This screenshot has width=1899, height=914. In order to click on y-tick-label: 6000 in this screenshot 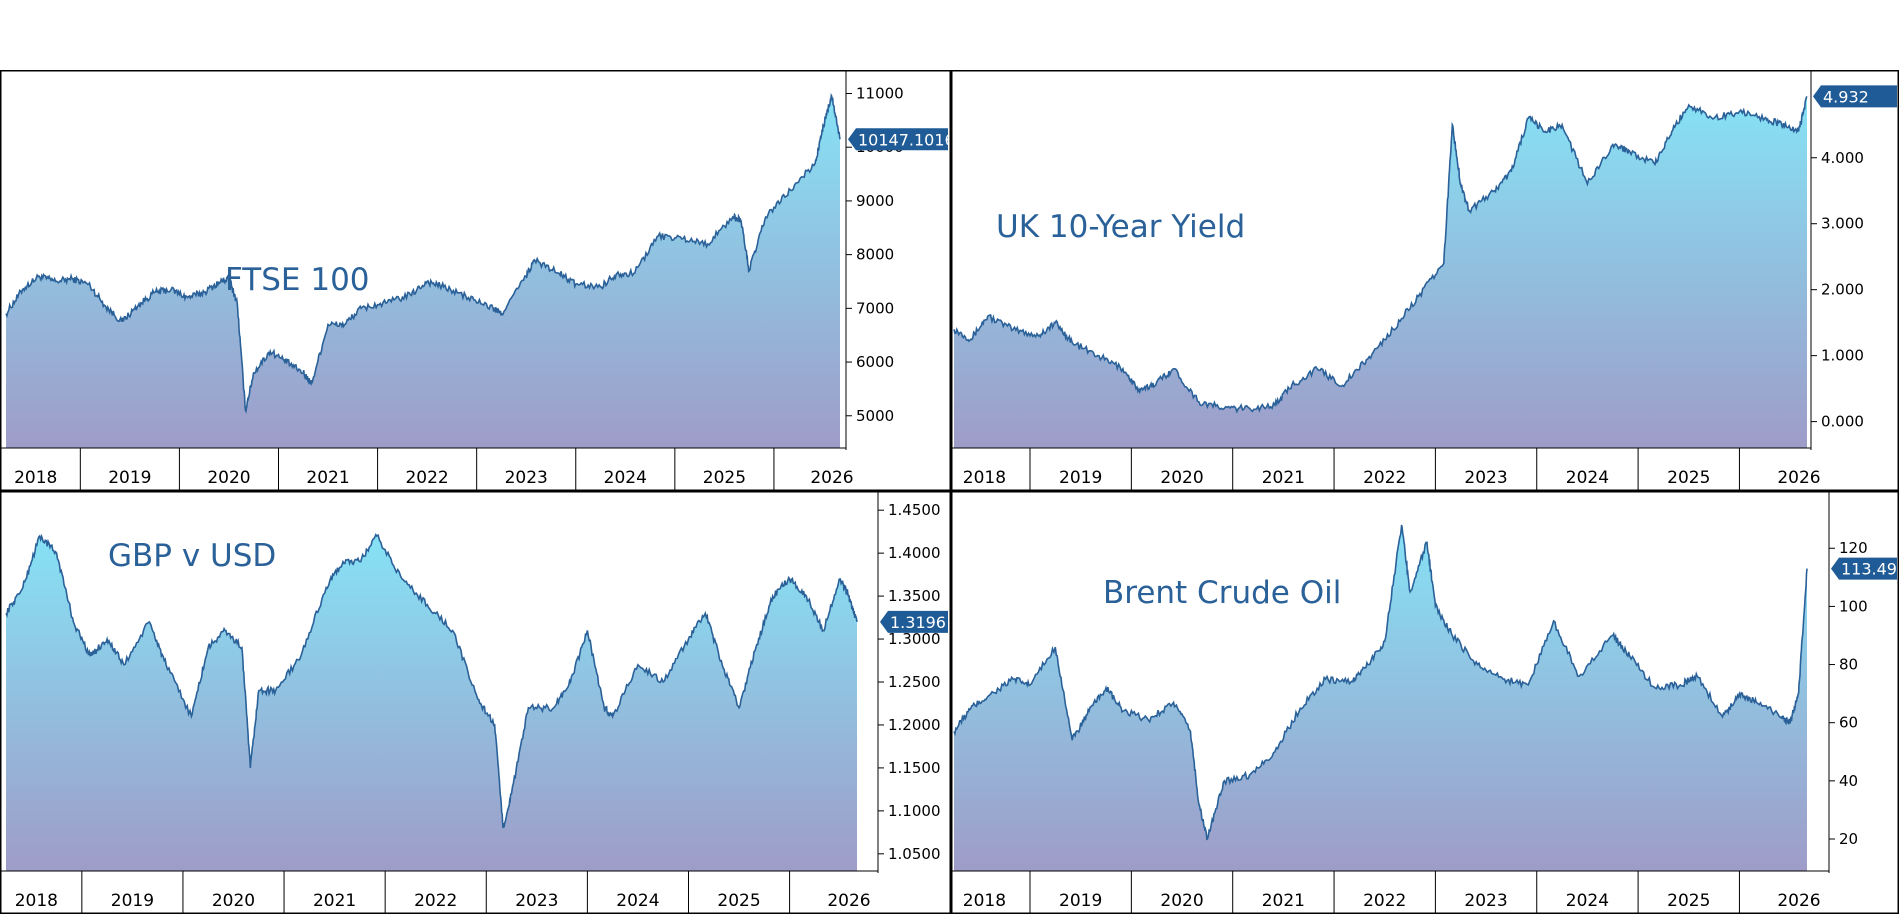, I will do `click(875, 362)`.